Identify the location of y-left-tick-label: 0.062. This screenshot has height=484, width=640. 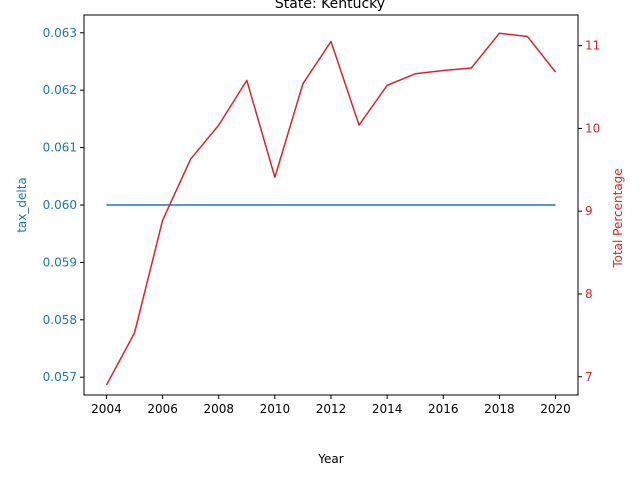
(60, 90).